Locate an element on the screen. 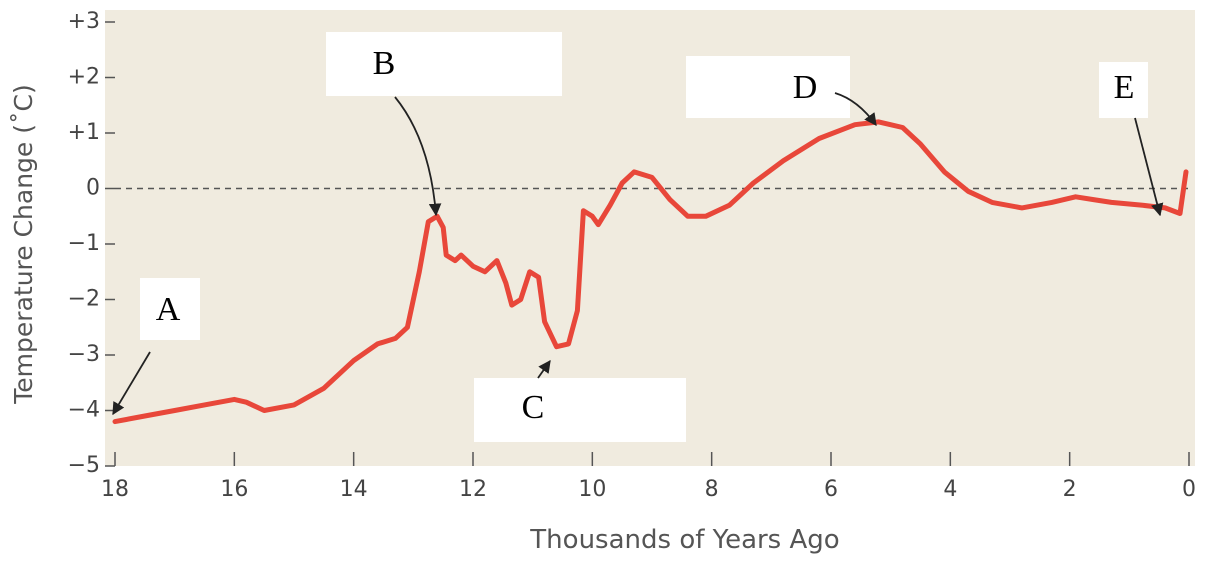 This screenshot has height=565, width=1207. x-tick-label: 16 is located at coordinates (234, 489).